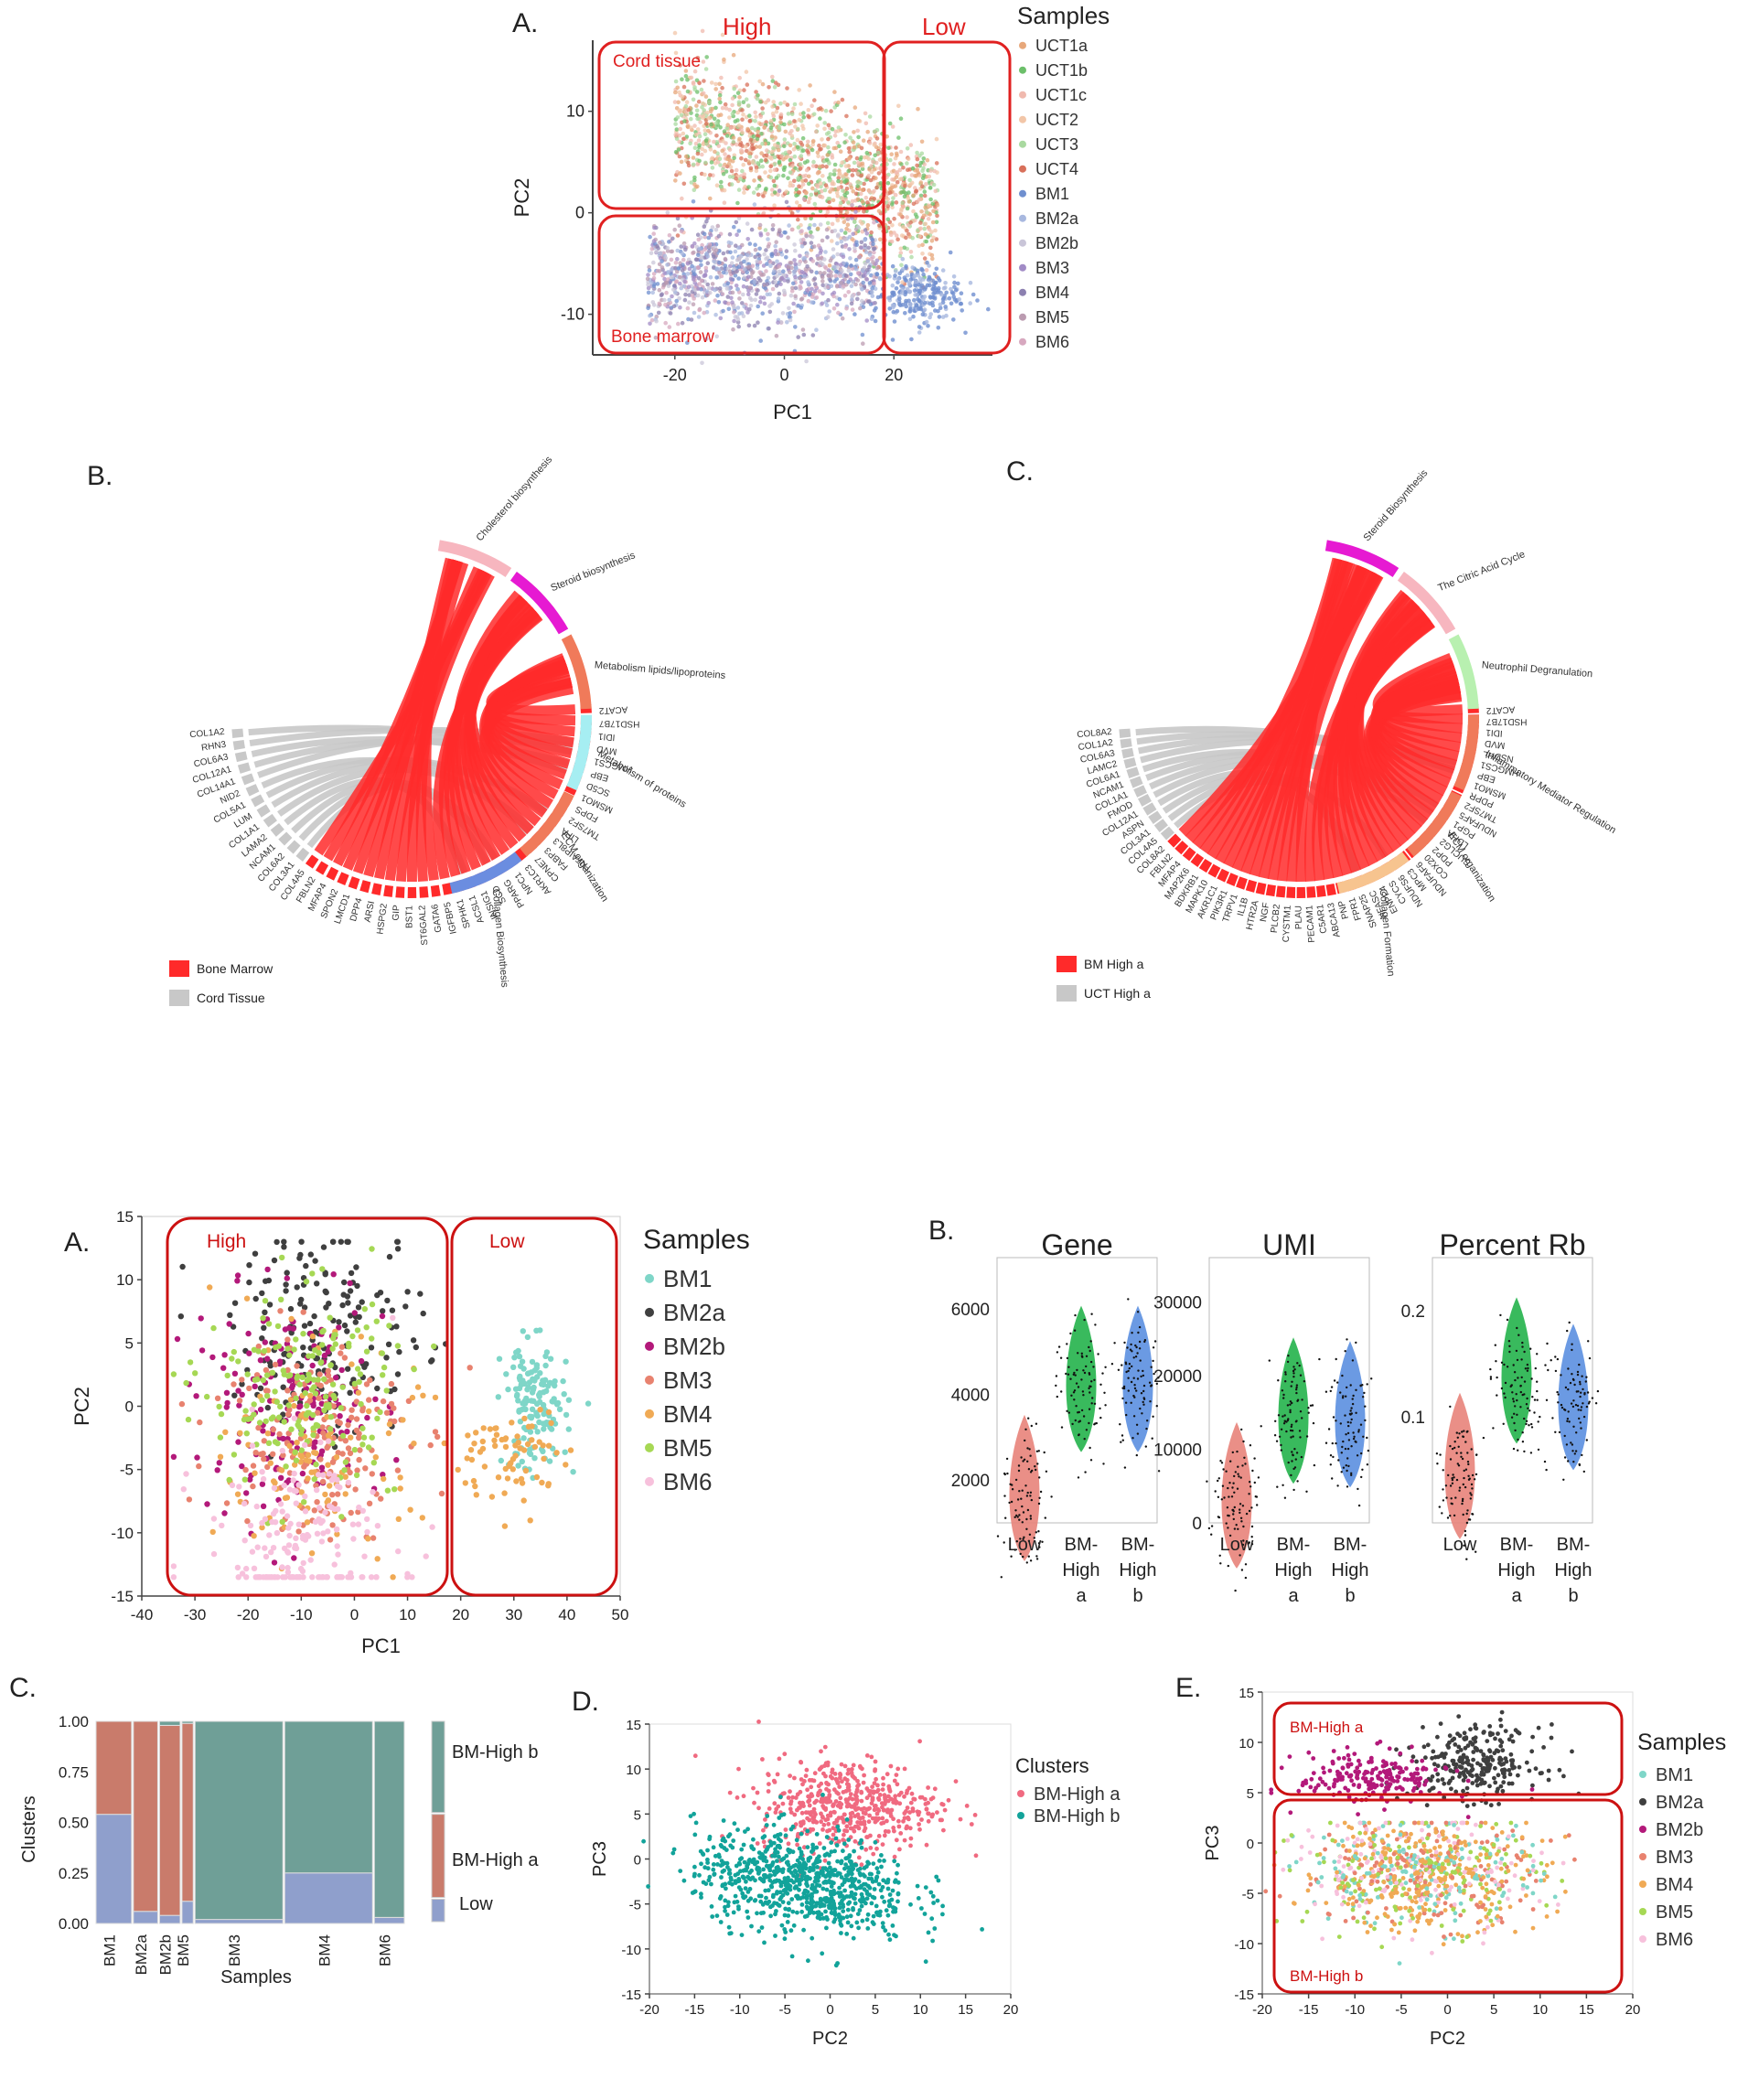  I want to click on chord-ribbon, so click(1419, 704).